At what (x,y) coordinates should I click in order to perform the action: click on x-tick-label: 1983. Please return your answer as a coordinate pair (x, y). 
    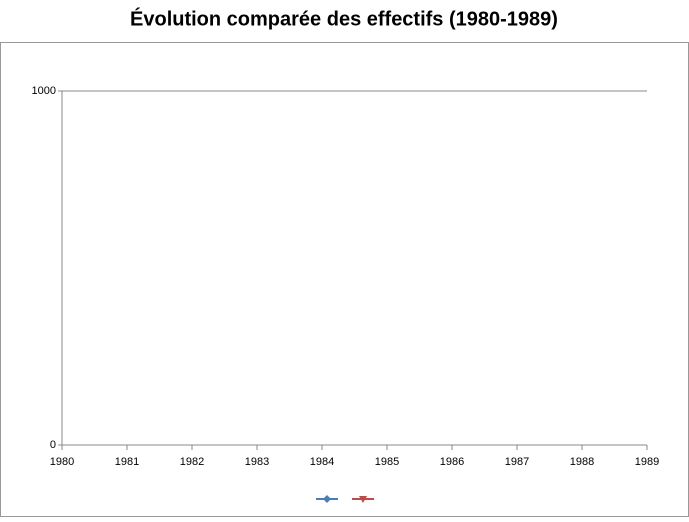
    Looking at the image, I should click on (257, 462).